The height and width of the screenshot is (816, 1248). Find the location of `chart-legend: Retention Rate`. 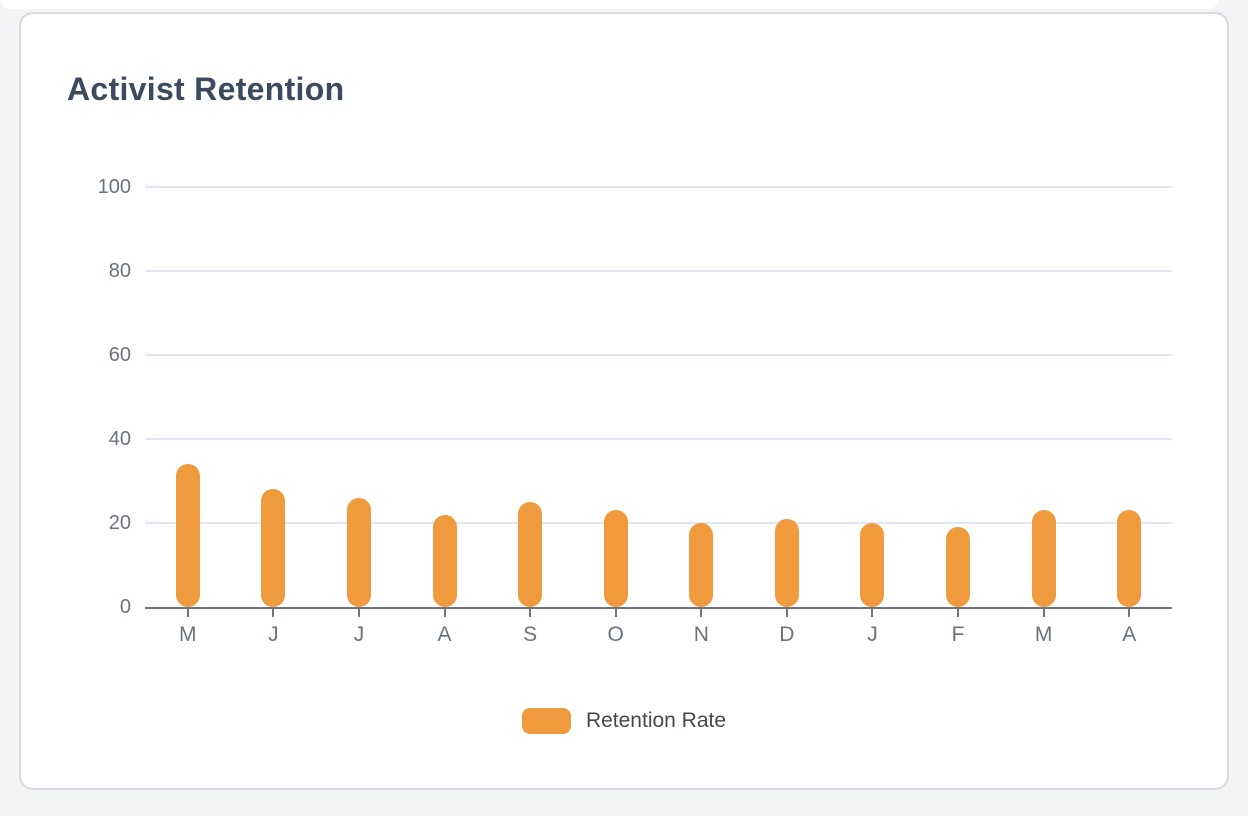

chart-legend: Retention Rate is located at coordinates (624, 721).